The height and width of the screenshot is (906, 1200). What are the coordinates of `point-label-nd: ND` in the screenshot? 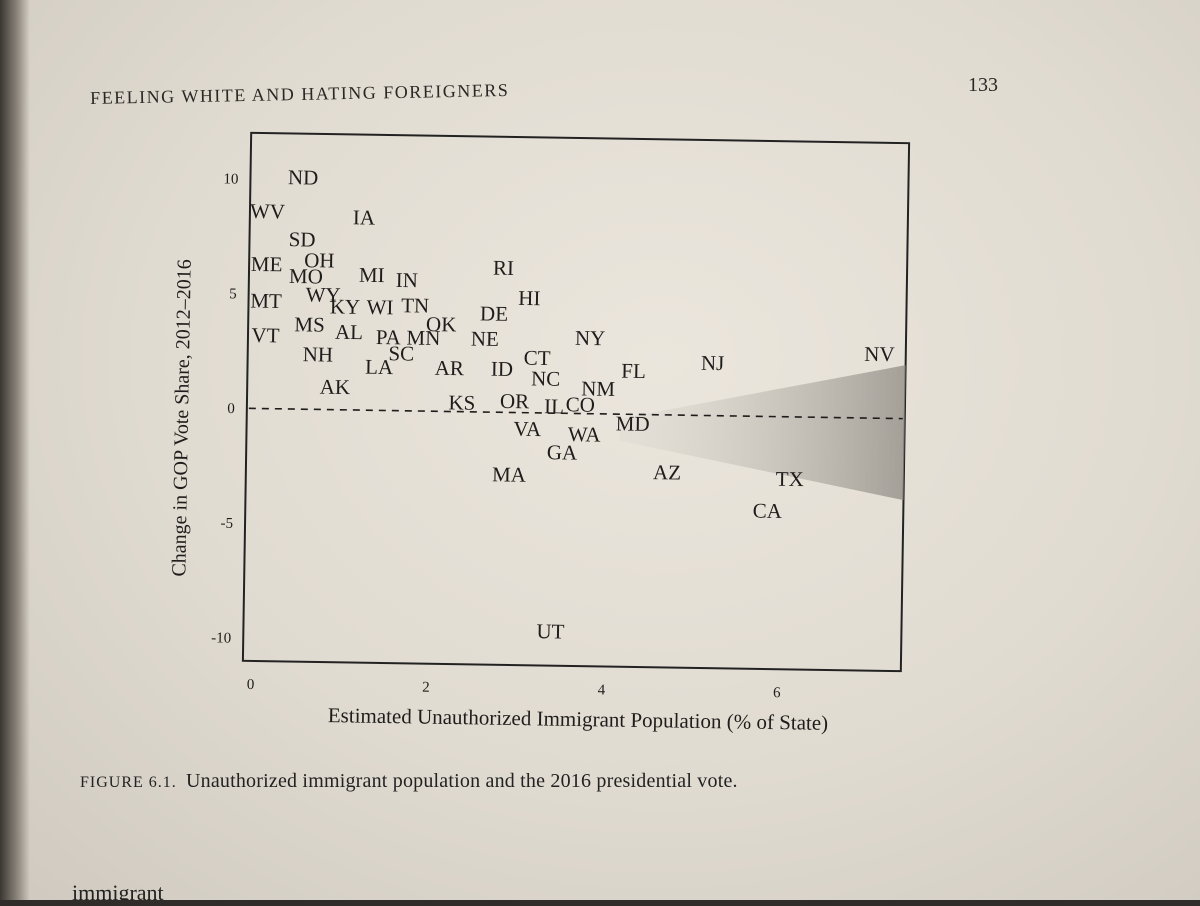 It's located at (303, 177).